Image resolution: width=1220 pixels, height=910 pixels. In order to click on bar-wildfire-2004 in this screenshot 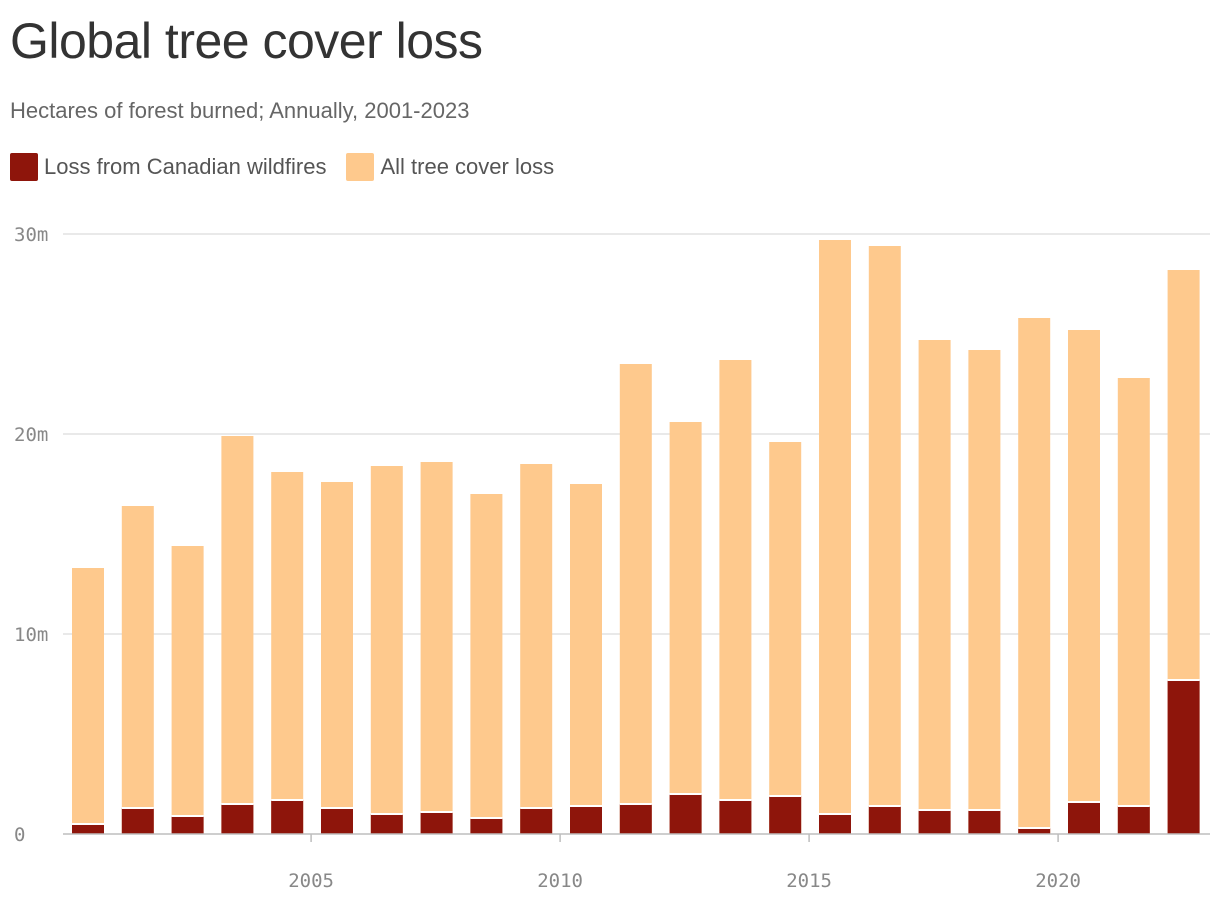, I will do `click(237, 819)`.